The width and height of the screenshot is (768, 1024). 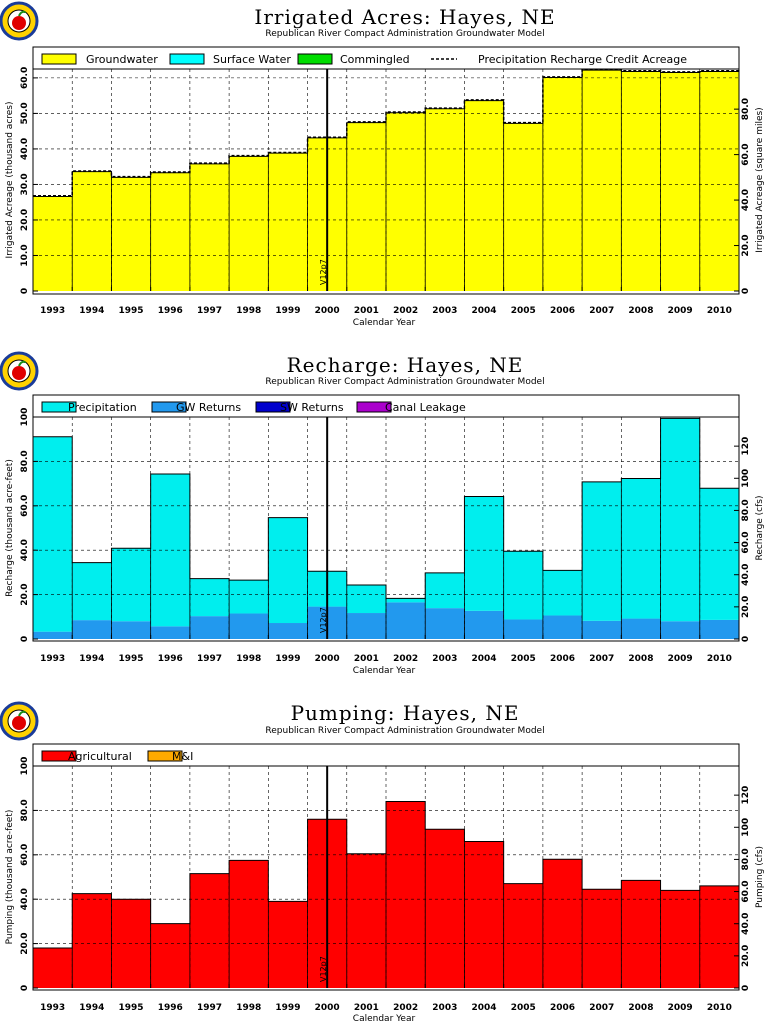 I want to click on y-axis-label: Recharge (thousand acre-feet), so click(x=10, y=528).